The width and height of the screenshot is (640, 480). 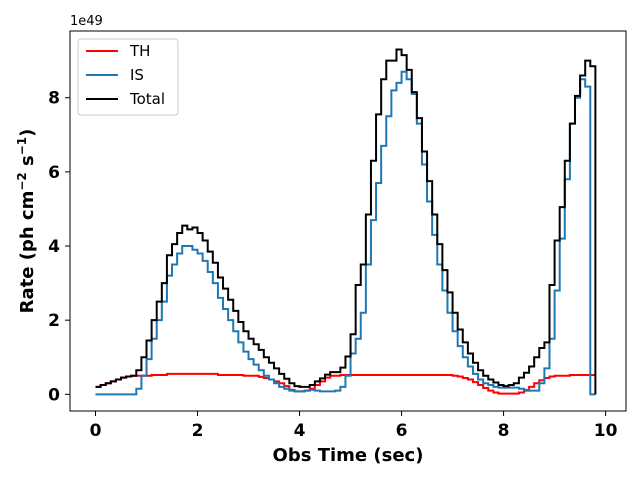 What do you see at coordinates (402, 431) in the screenshot?
I see `x-tick-label: 6` at bounding box center [402, 431].